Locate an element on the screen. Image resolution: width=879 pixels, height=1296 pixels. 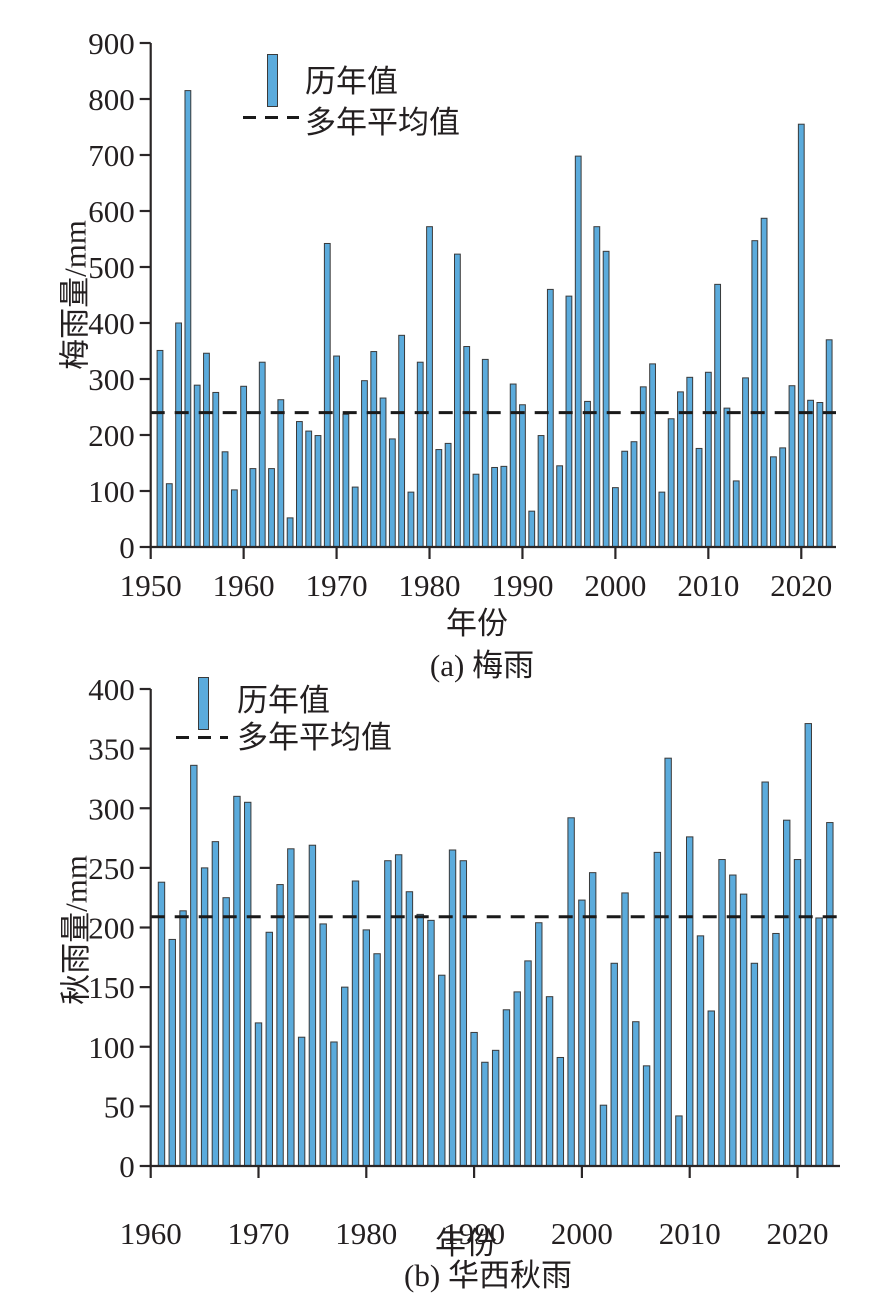
bar-1952 is located at coordinates (169, 515).